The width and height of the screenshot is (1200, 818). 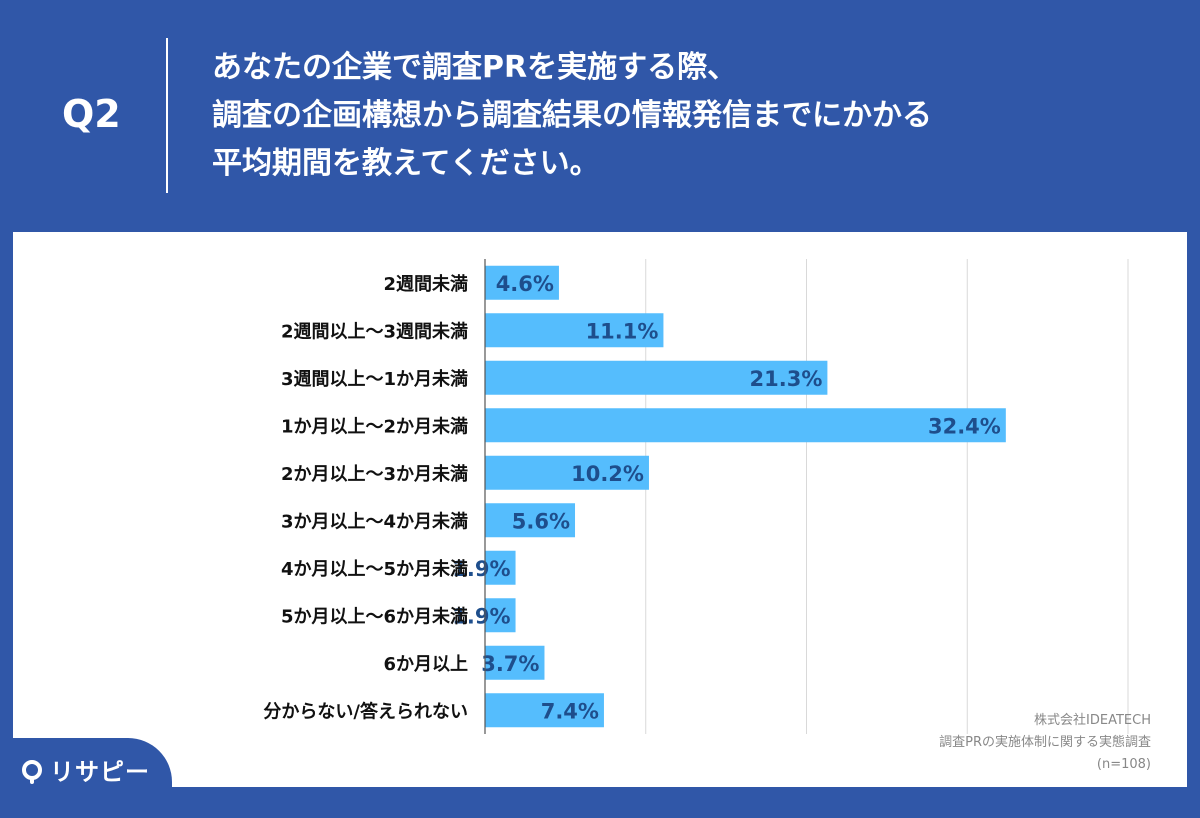 What do you see at coordinates (406, 163) in the screenshot?
I see `question-line-3: 平均期間を教えてください。` at bounding box center [406, 163].